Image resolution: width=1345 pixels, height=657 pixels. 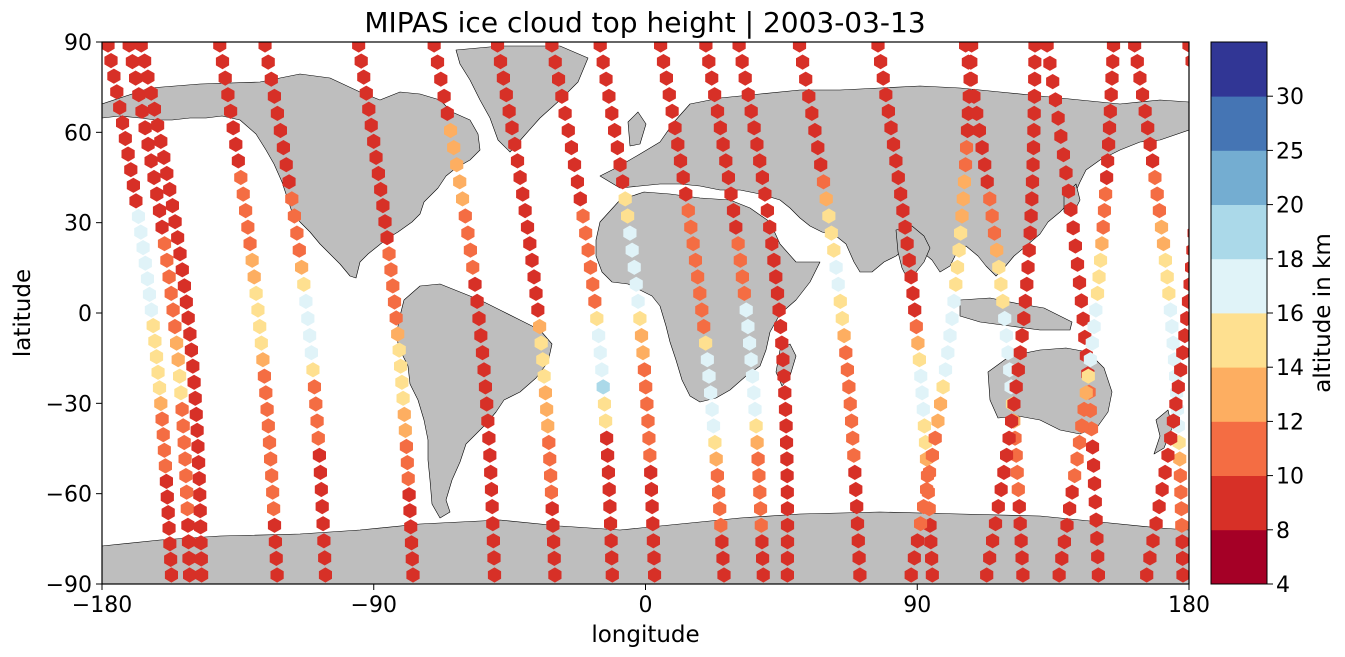 What do you see at coordinates (645, 635) in the screenshot?
I see `x-axis-label: longitude` at bounding box center [645, 635].